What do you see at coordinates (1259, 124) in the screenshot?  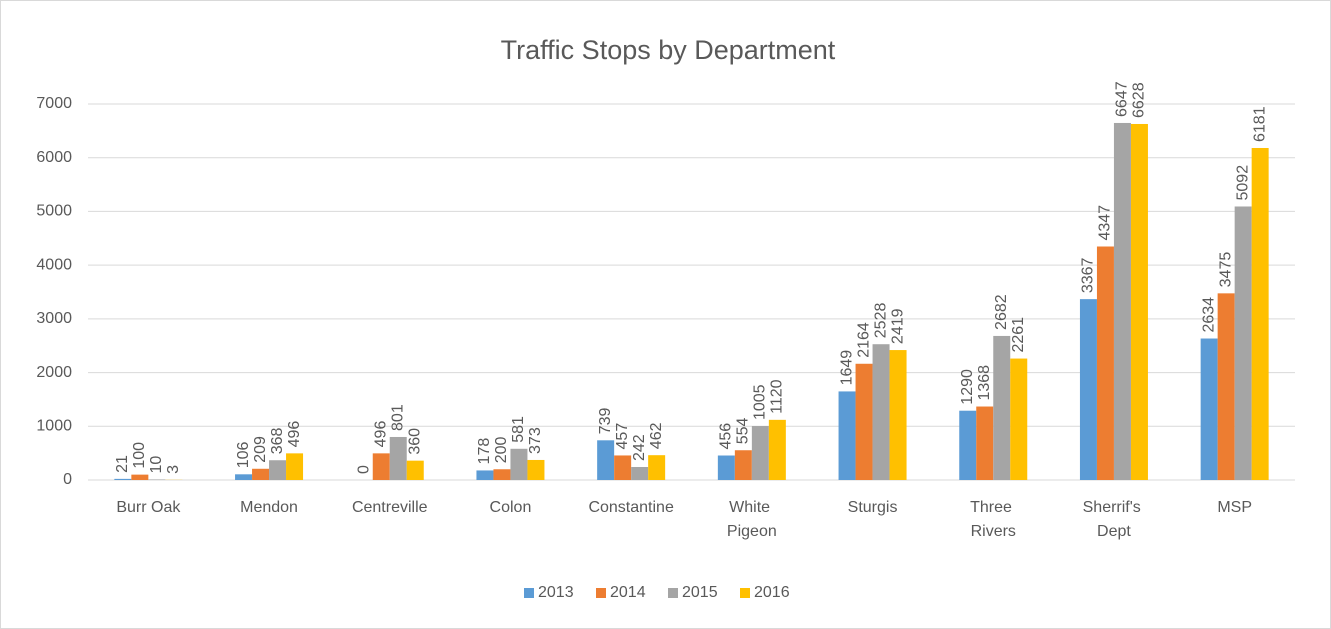 I see `data-label: 6181` at bounding box center [1259, 124].